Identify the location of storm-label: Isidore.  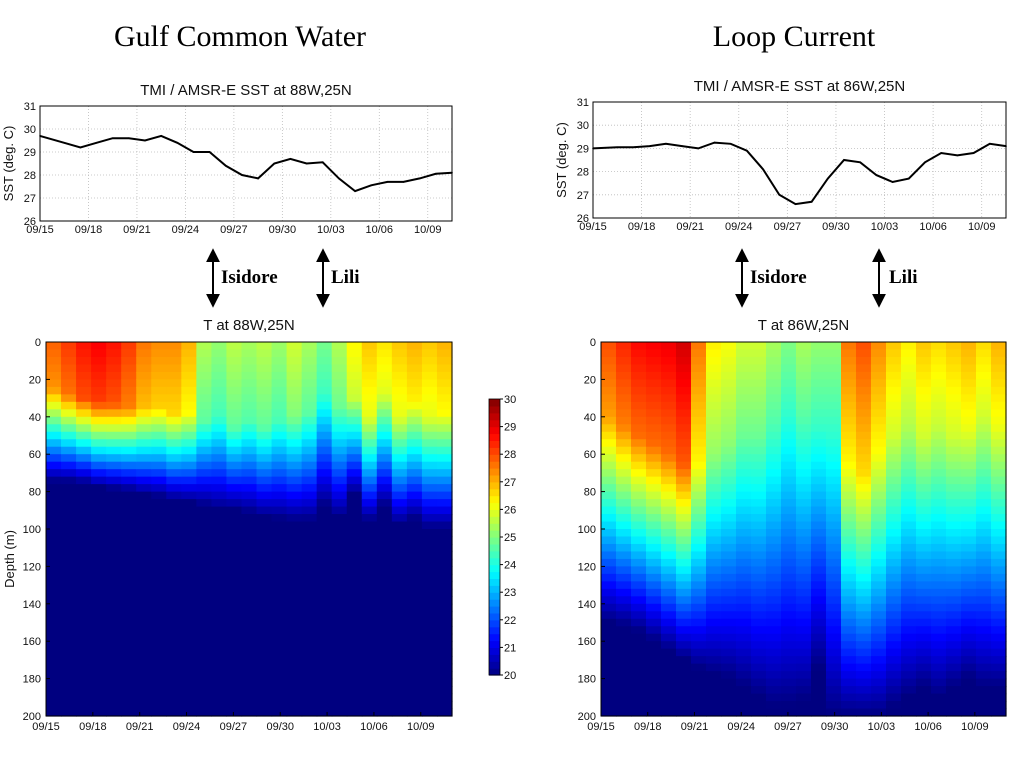
(778, 277).